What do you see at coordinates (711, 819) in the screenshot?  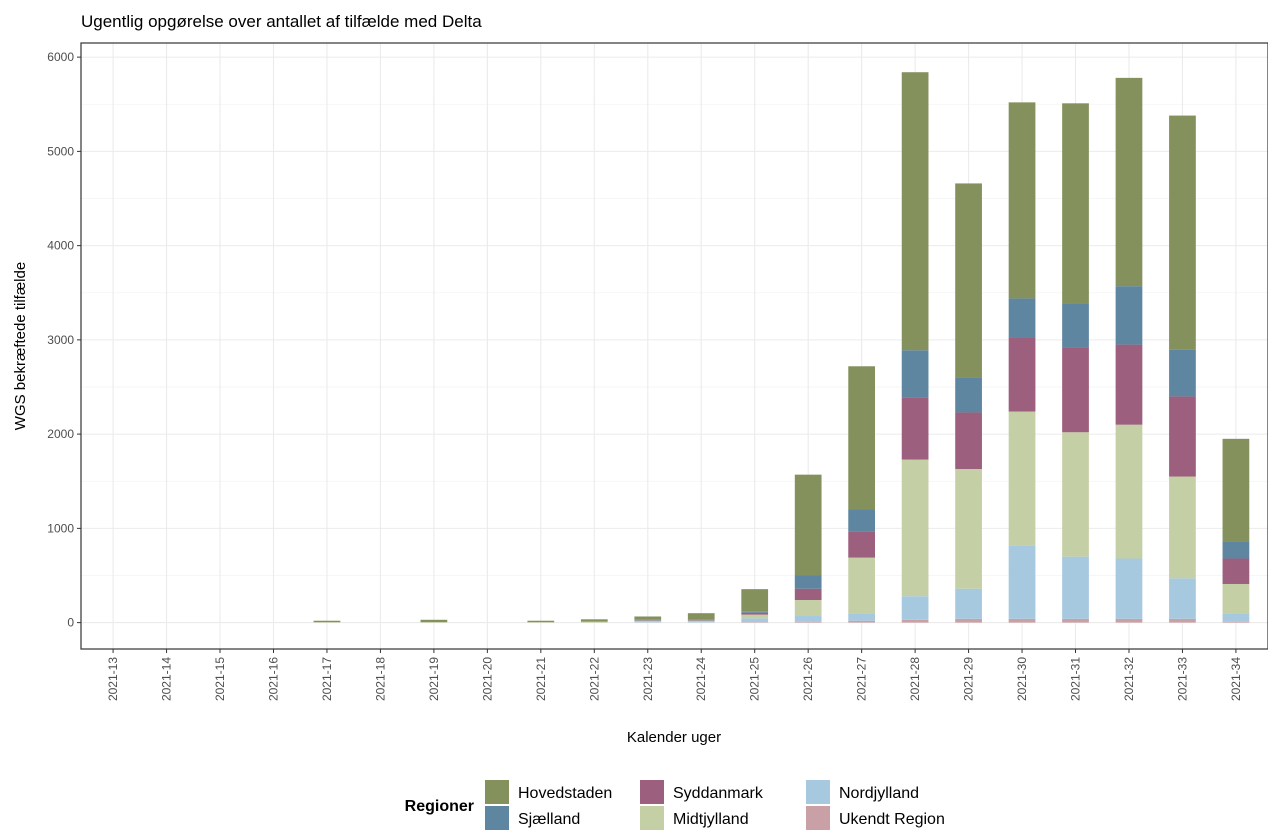 I see `legend-label: Midtjylland` at bounding box center [711, 819].